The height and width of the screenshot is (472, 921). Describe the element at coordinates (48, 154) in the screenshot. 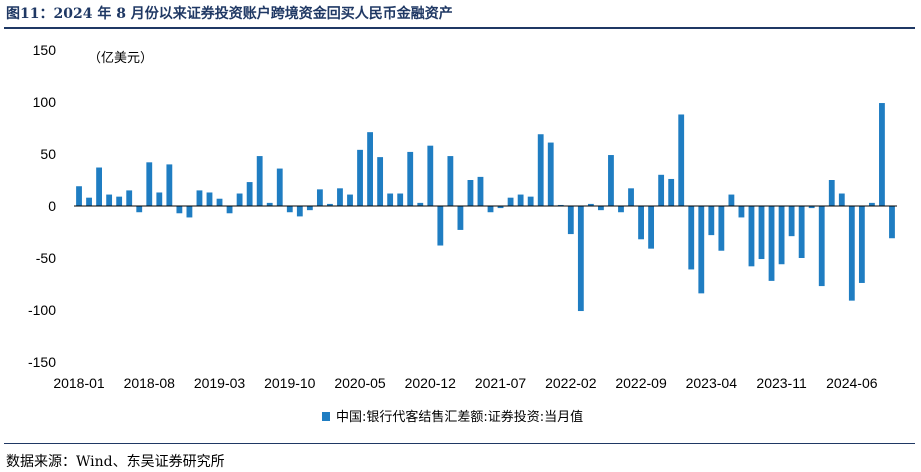

I see `y-tick-label: 50` at that location.